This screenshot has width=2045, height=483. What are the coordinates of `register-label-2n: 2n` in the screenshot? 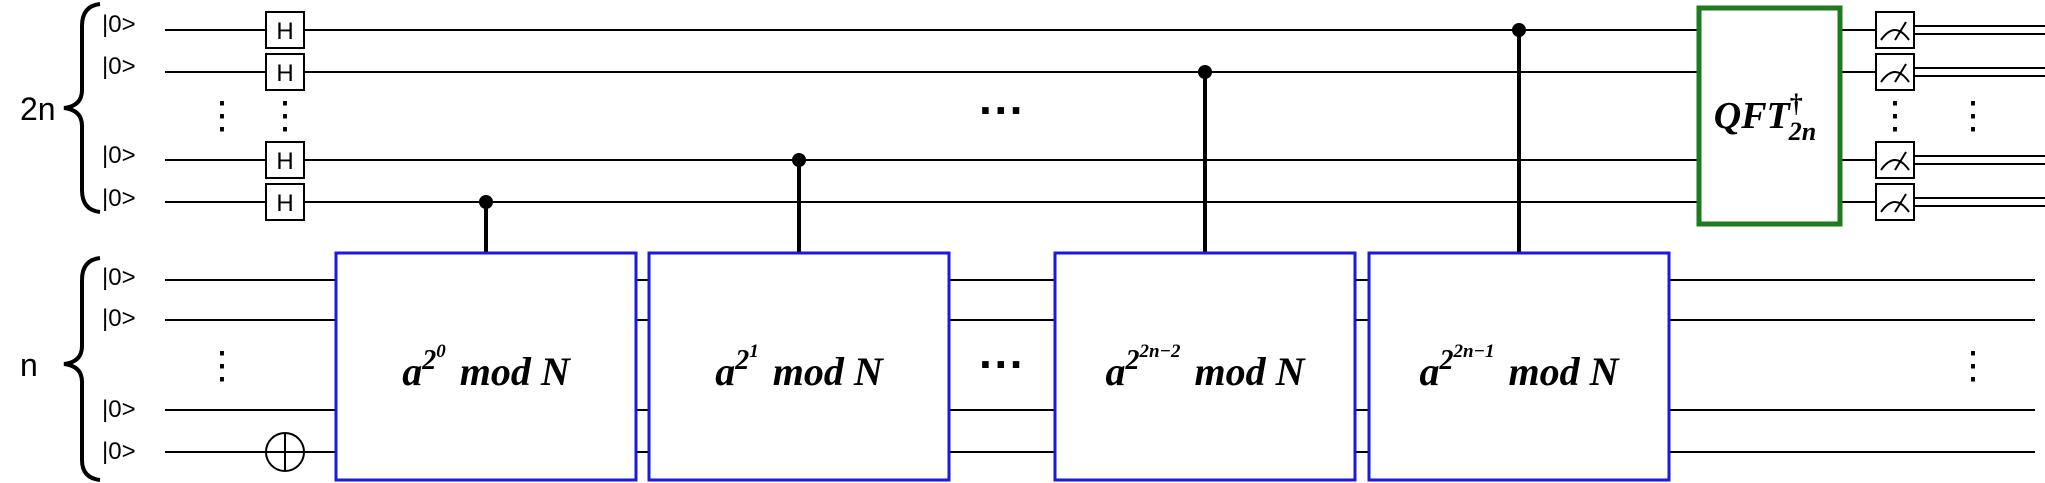 It's located at (38, 109).